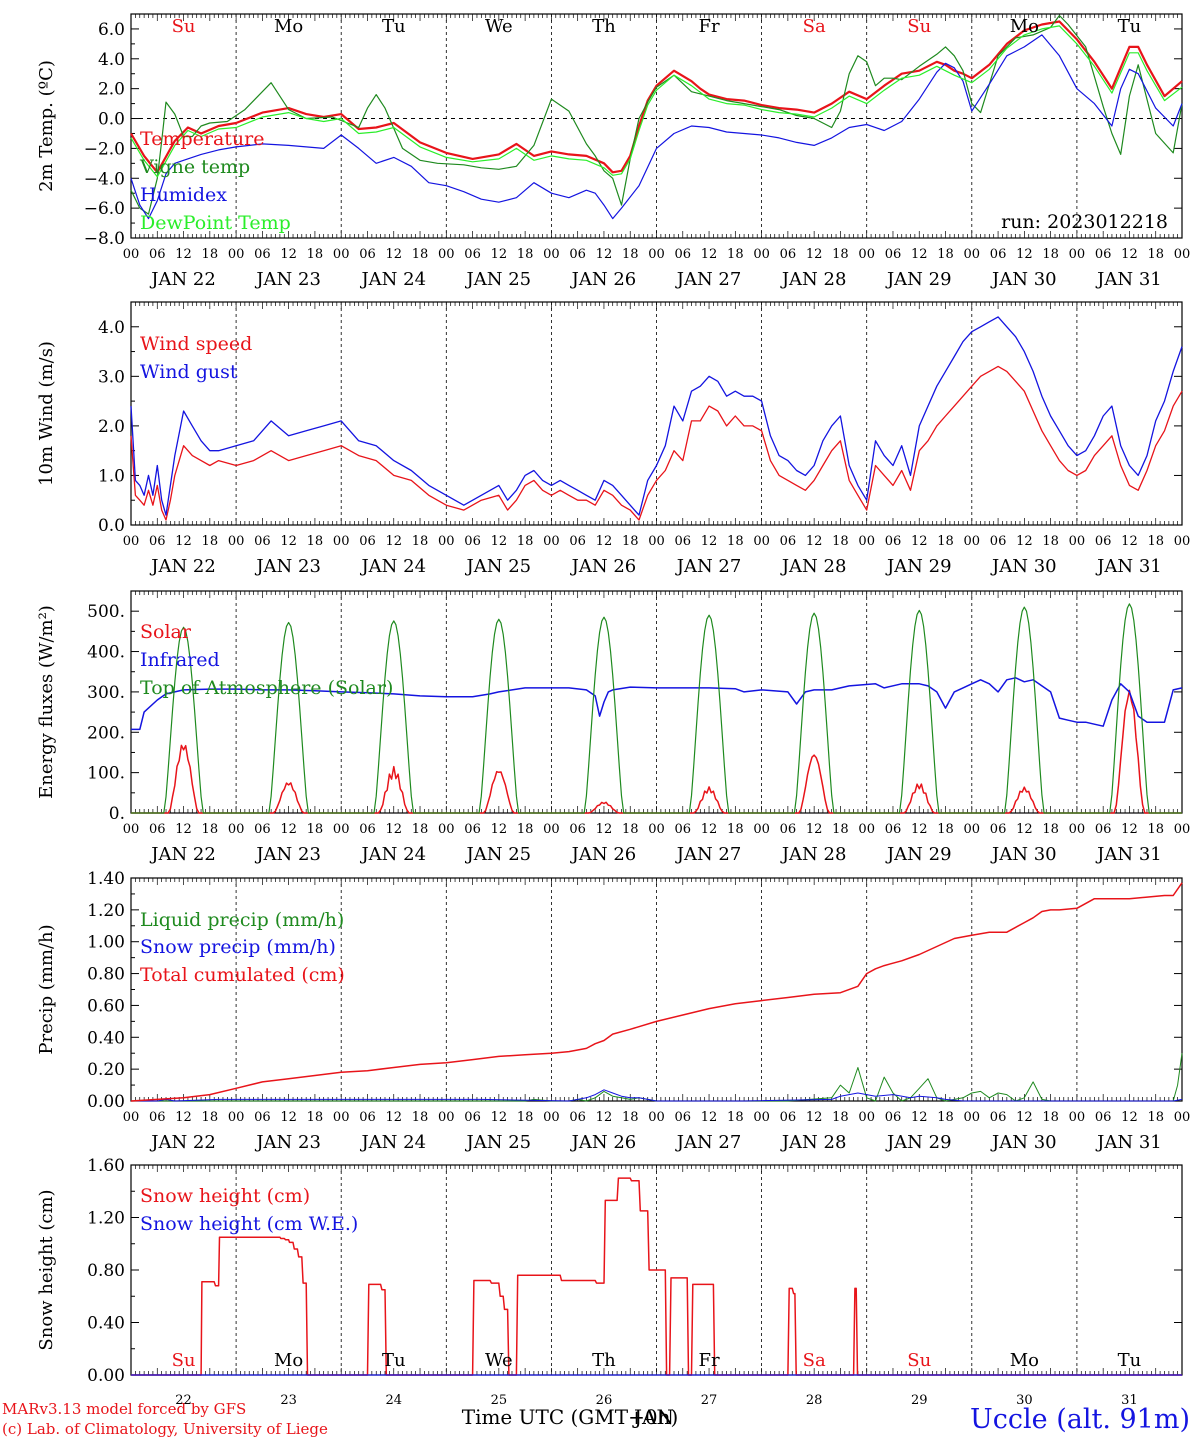 This screenshot has width=1194, height=1440. Describe the element at coordinates (814, 1360) in the screenshot. I see `day-of-week-label: Sa` at that location.